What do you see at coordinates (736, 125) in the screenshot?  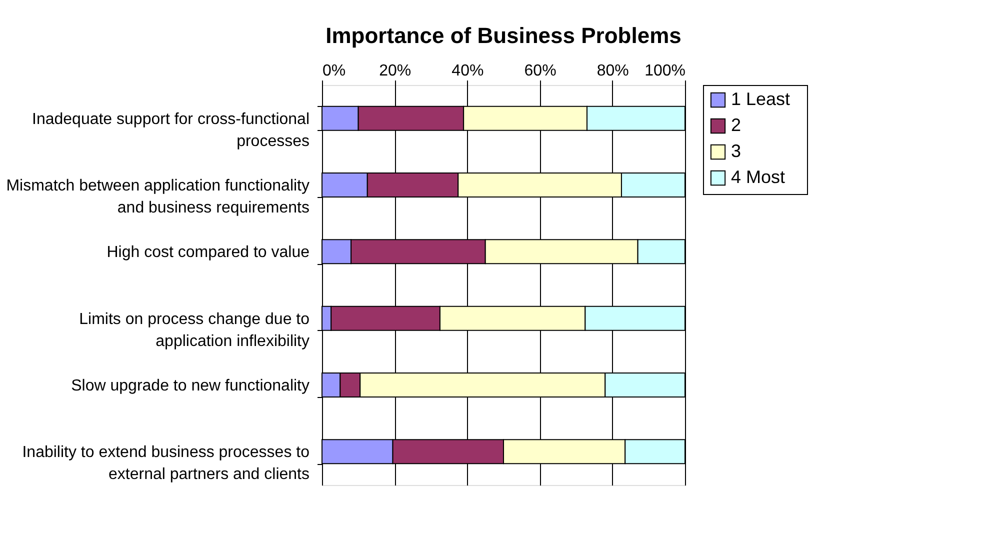 I see `legend-label: 2` at bounding box center [736, 125].